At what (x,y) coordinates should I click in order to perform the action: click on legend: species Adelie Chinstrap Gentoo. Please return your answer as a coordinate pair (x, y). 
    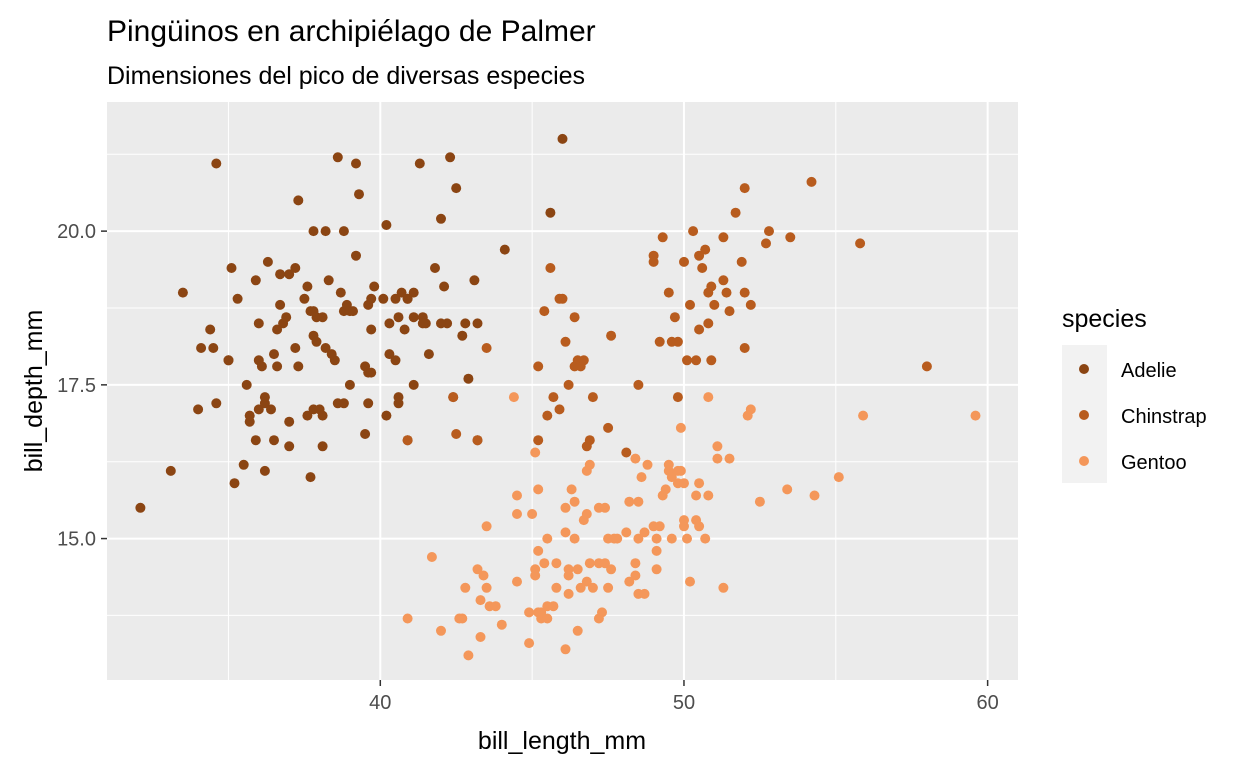
    Looking at the image, I should click on (1134, 394).